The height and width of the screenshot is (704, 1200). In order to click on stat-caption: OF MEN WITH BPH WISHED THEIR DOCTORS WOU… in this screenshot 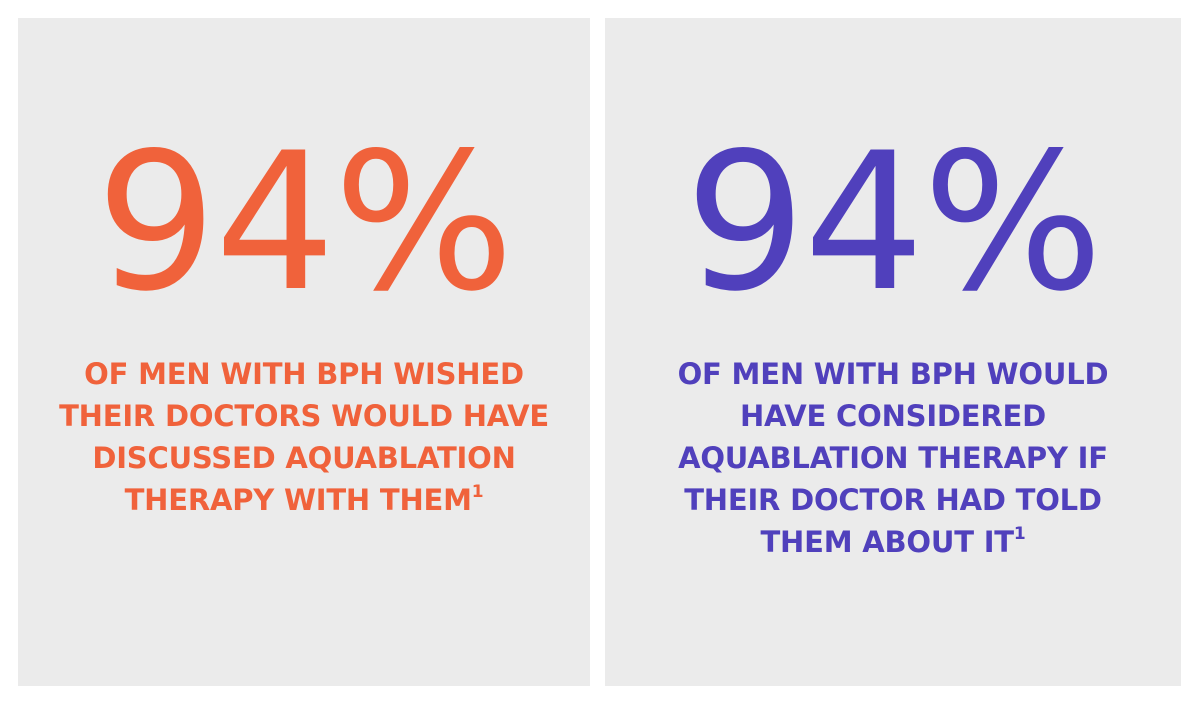, I will do `click(304, 437)`.